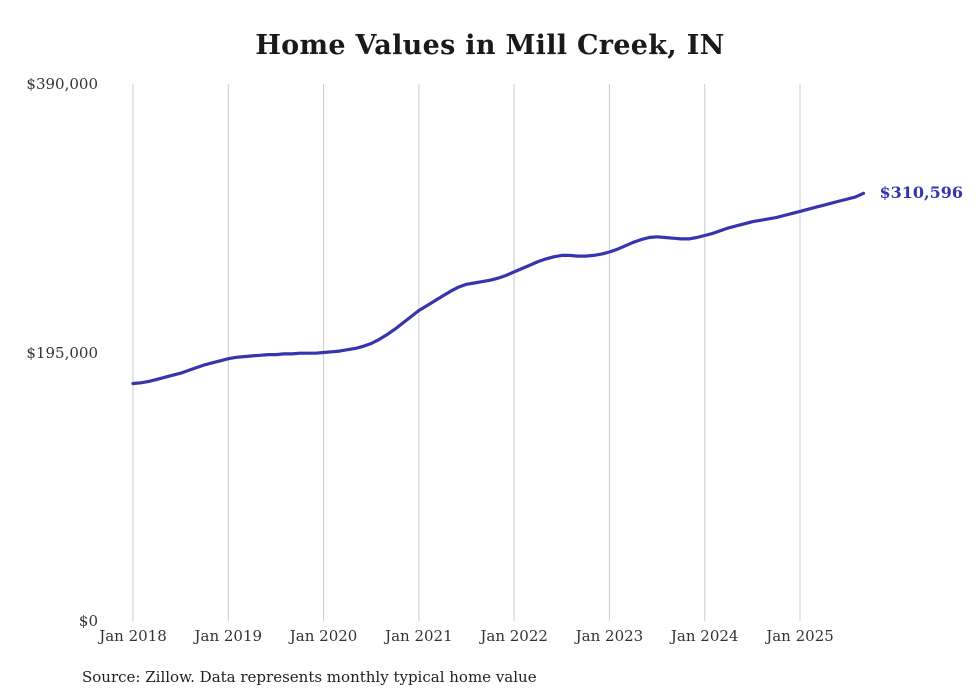  What do you see at coordinates (323, 636) in the screenshot?
I see `x-tick-label: Jan 2020` at bounding box center [323, 636].